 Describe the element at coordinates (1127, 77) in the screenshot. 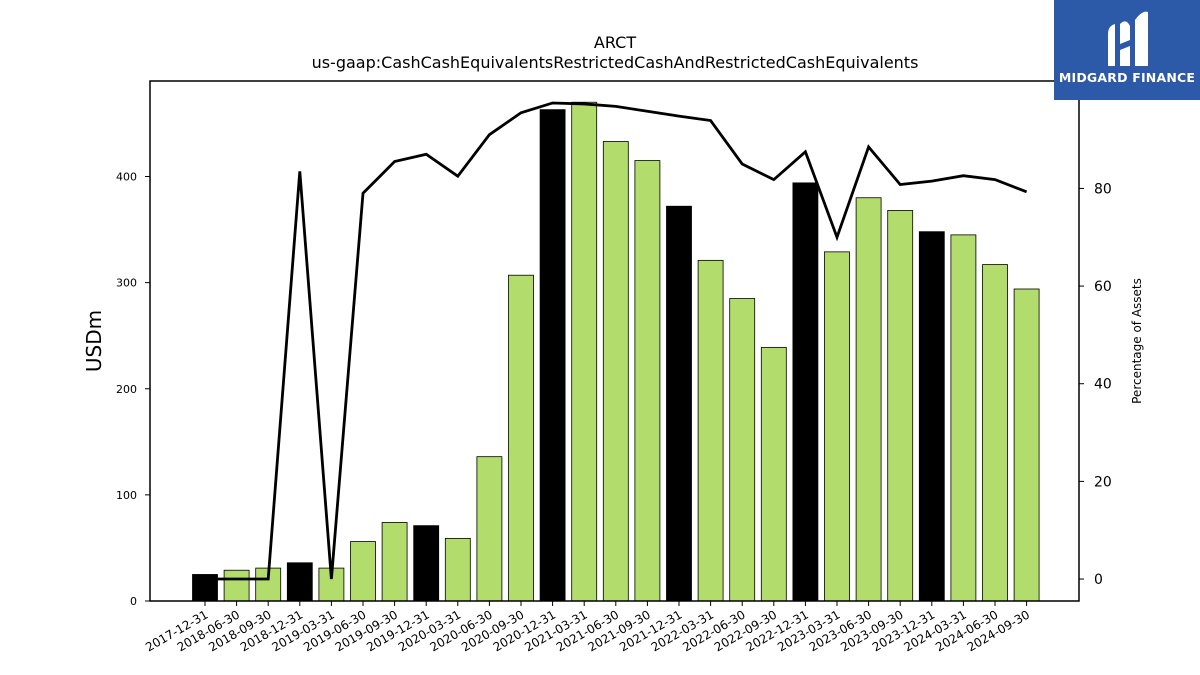

I see `logo-text: MIDGARD FINANCE` at that location.